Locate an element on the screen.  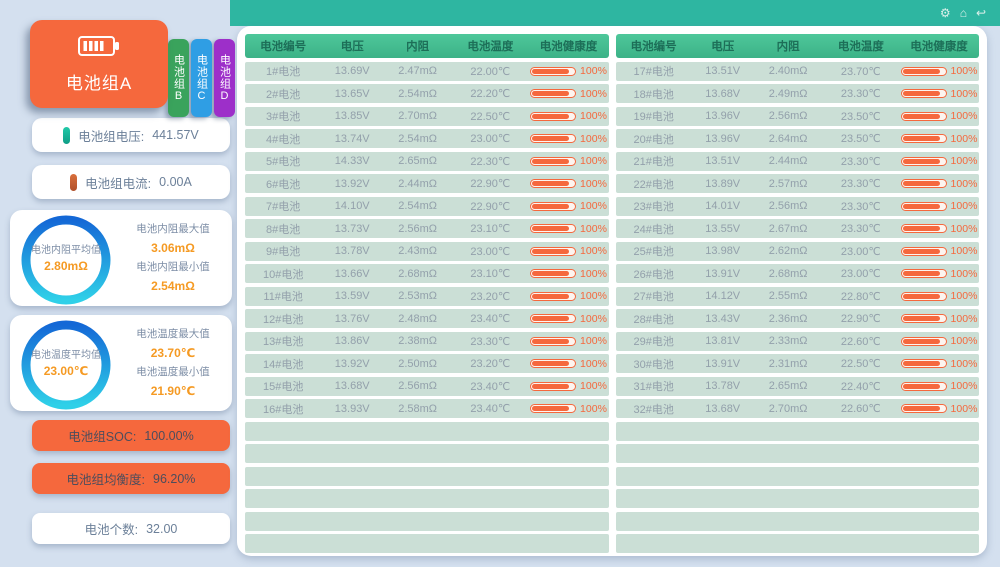
table-header: 电池编号 电压 内阻 电池温度 电池健康度 is located at coordinates (427, 46).